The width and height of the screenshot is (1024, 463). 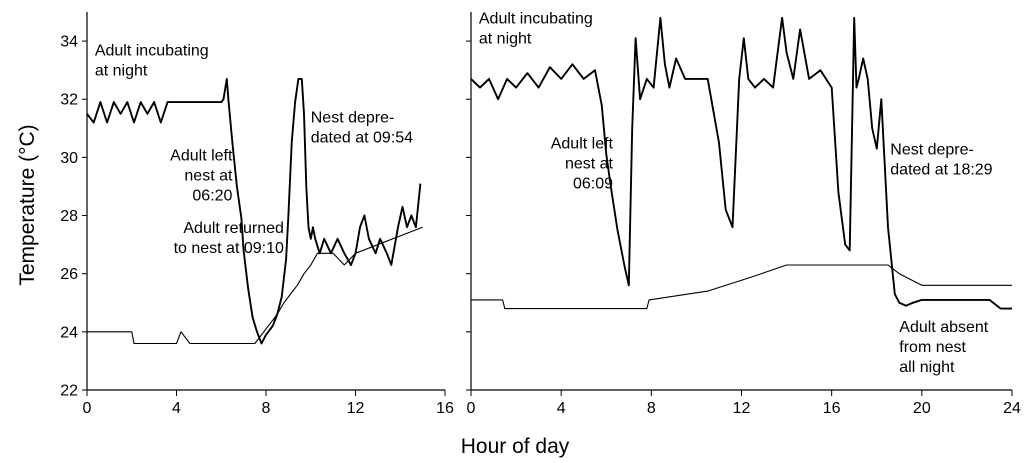 What do you see at coordinates (362, 137) in the screenshot?
I see `annotation-line: dated at 09:54` at bounding box center [362, 137].